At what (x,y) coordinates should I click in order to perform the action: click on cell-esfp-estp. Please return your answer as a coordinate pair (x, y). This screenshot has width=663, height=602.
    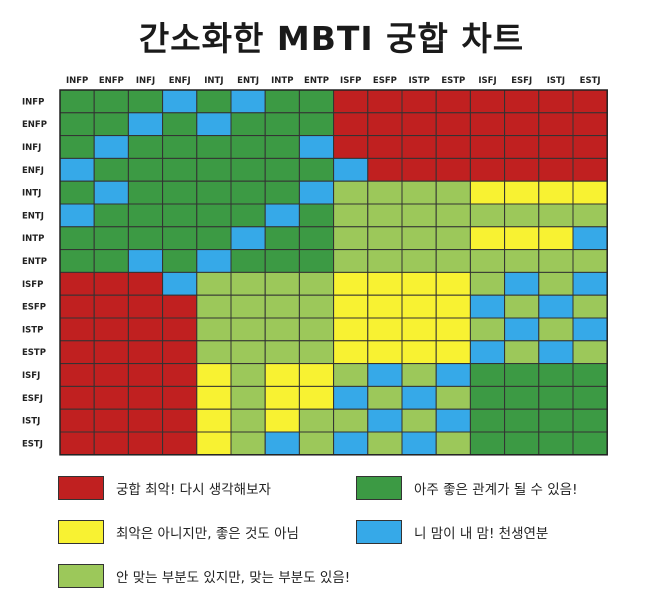
    Looking at the image, I should click on (453, 306).